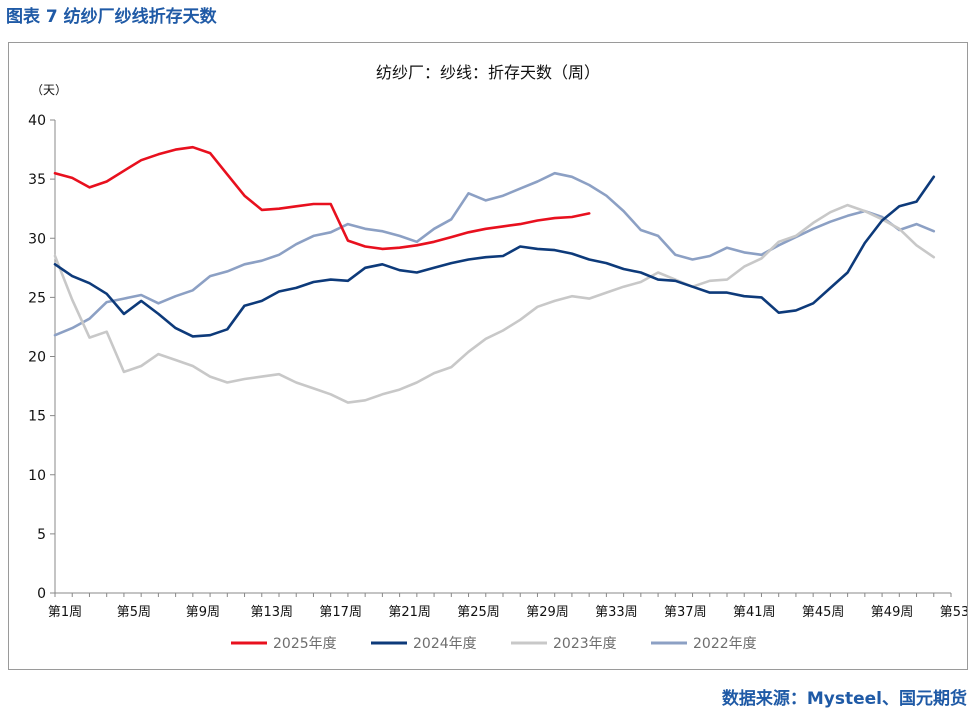 The height and width of the screenshot is (711, 975). I want to click on x-tick-label: 第9周, so click(203, 612).